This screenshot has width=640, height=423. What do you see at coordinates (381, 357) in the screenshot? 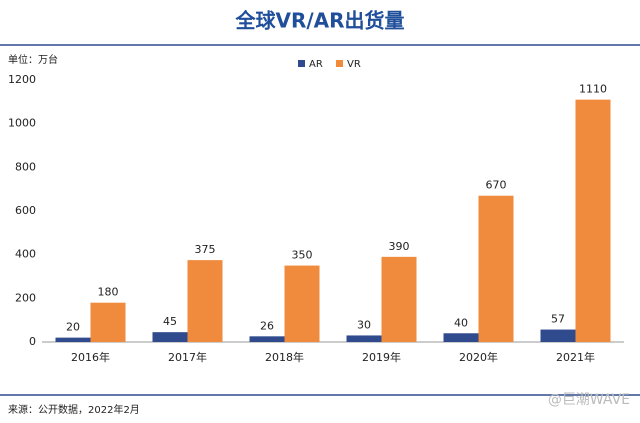
I see `x-tick-label: 2019年` at bounding box center [381, 357].